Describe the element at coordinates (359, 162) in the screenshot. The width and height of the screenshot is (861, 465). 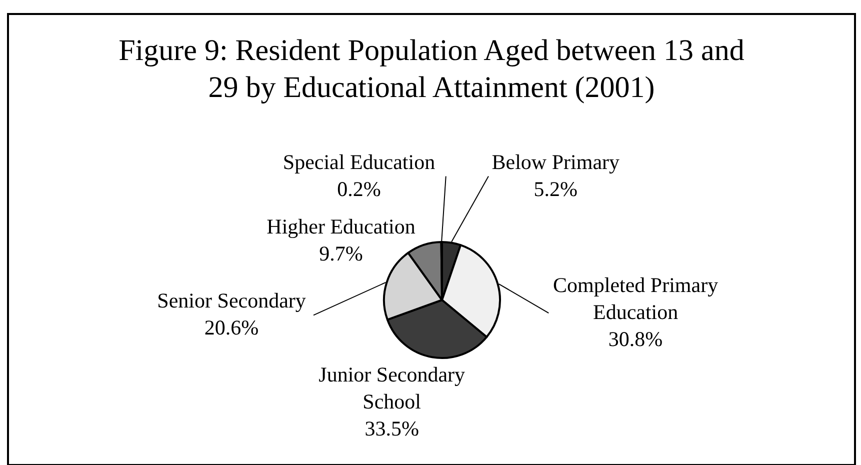
I see `slice-label: Special Education` at that location.